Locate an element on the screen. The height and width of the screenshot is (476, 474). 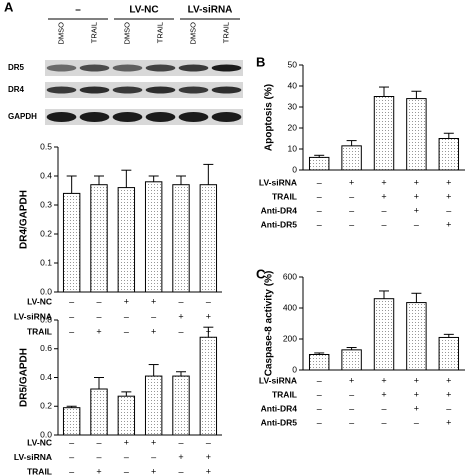
y-tick-label: 0.0 is located at coordinates (46, 434).